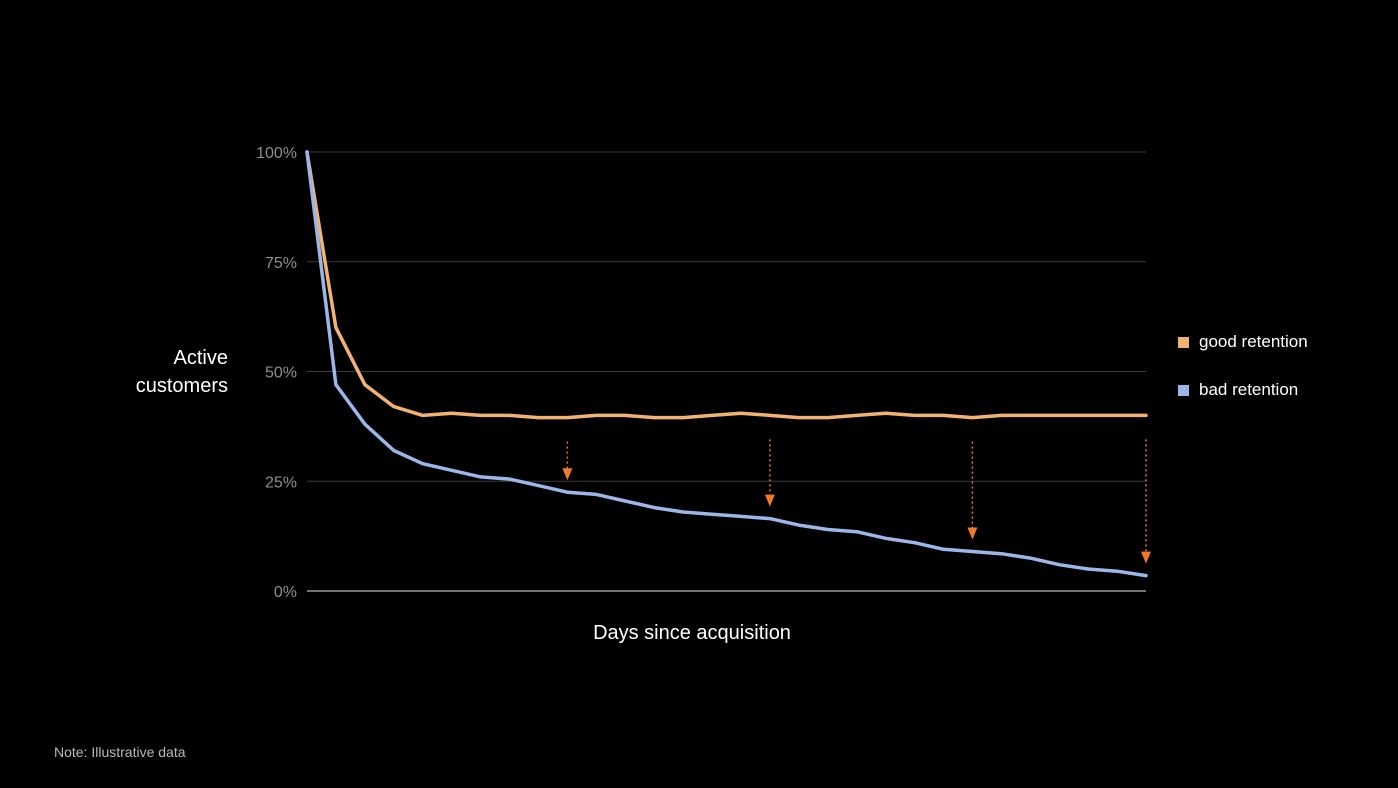 The width and height of the screenshot is (1398, 788). I want to click on legend-item-good-retention: good retention, so click(1243, 342).